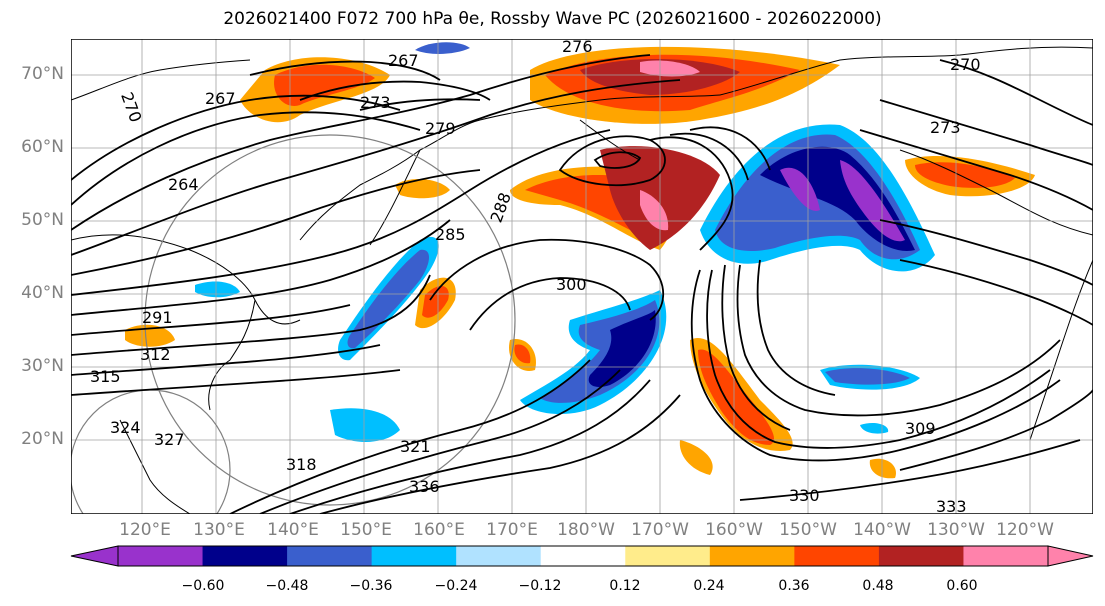  Describe the element at coordinates (540, 586) in the screenshot. I see `colorbar-tick-label: −0.12` at that location.